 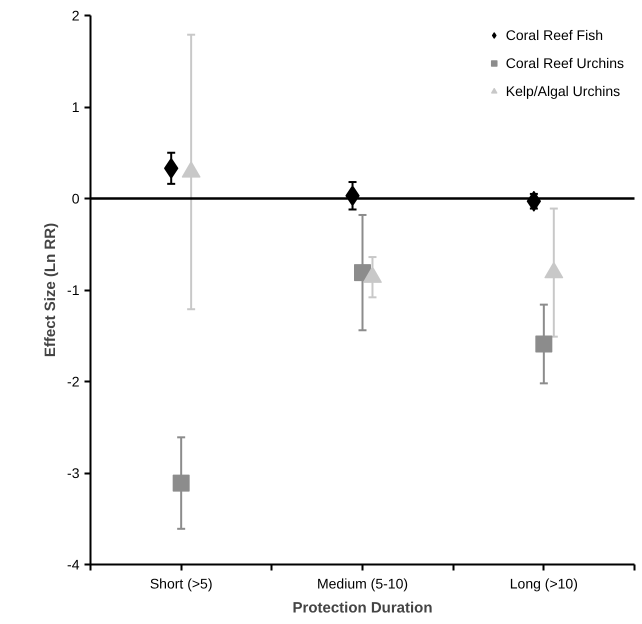 I want to click on x-tick-label: Medium (5-10), so click(x=362, y=584).